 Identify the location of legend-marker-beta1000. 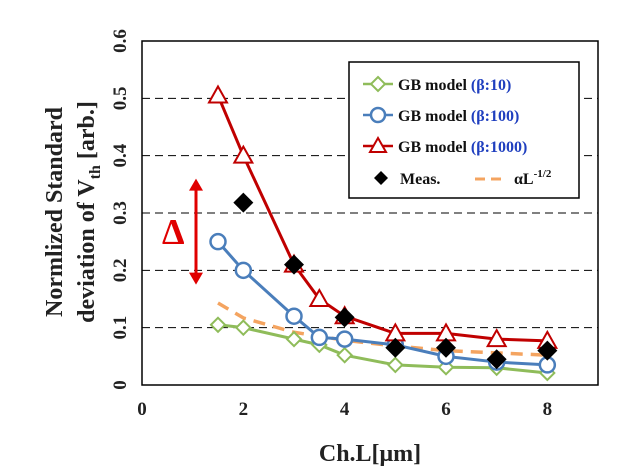
(378, 144).